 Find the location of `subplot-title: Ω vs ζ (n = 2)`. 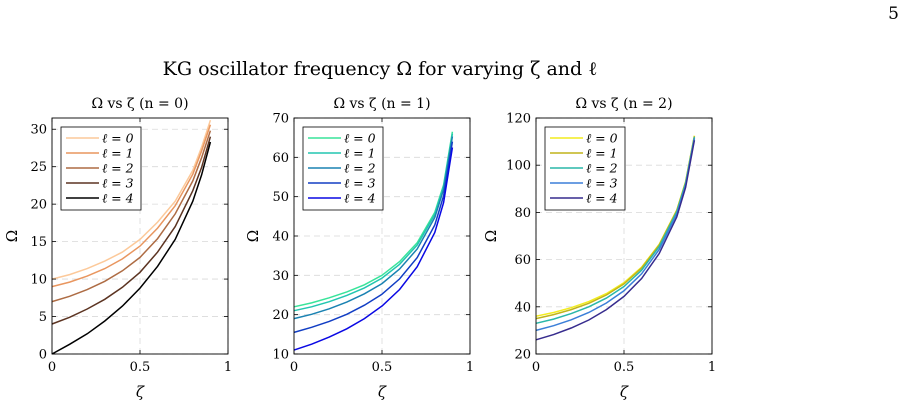

subplot-title: Ω vs ζ (n = 2) is located at coordinates (623, 104).